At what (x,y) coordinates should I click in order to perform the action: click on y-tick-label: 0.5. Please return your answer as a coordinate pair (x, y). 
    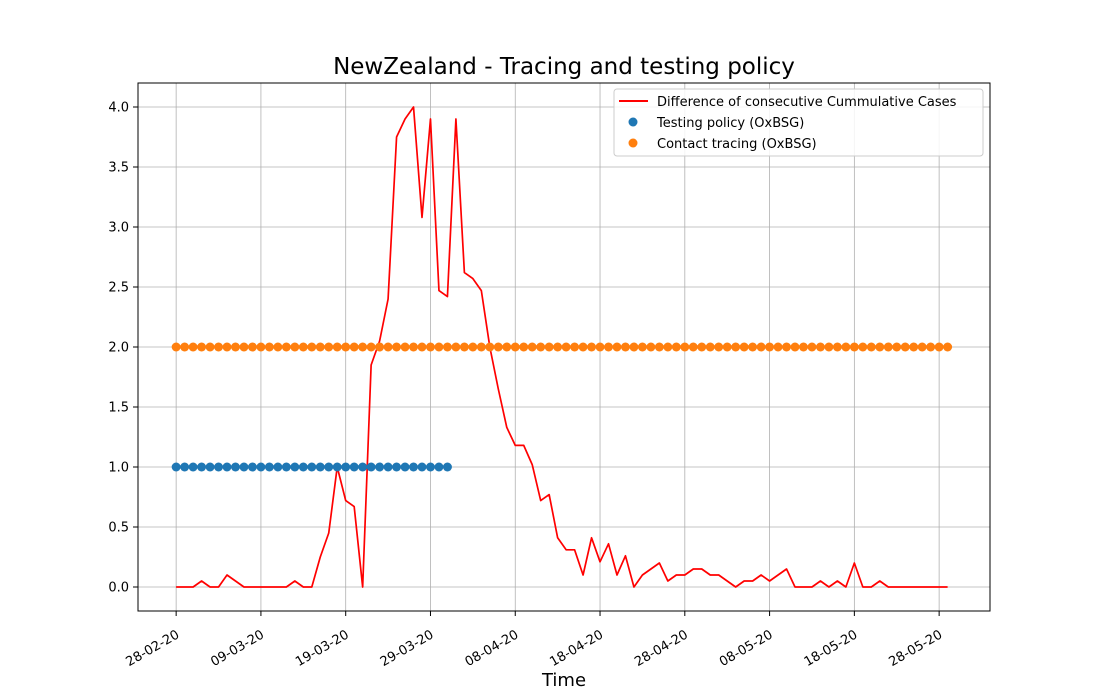
    Looking at the image, I should click on (118, 528).